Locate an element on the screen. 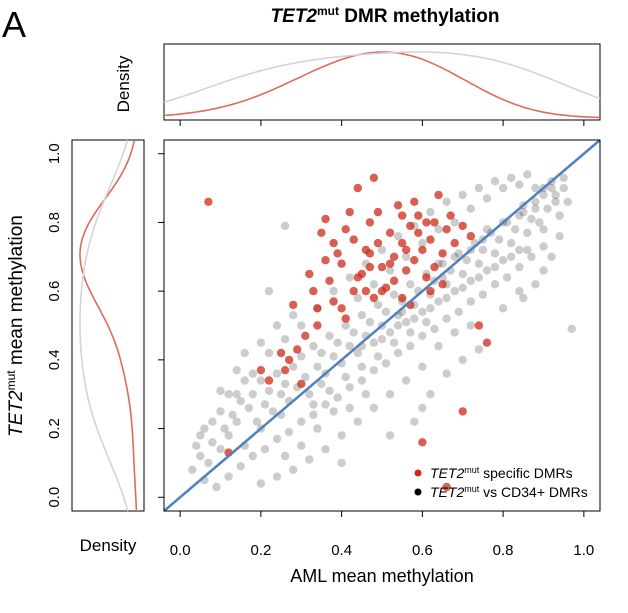  y-axis-label: TET2mut mean methylation is located at coordinates (15, 326).